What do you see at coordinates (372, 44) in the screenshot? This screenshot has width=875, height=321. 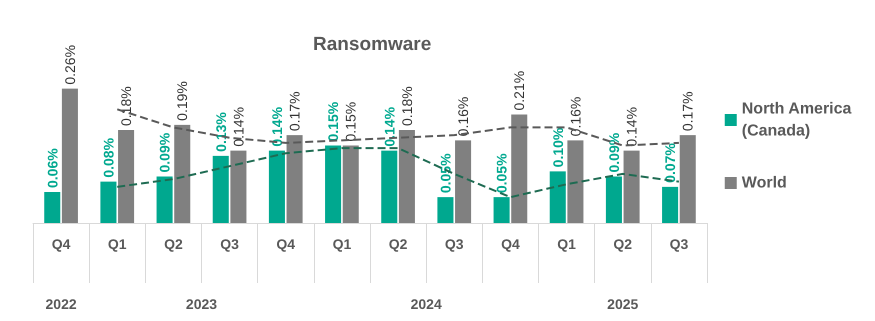 I see `chart-title: Ransomware` at bounding box center [372, 44].